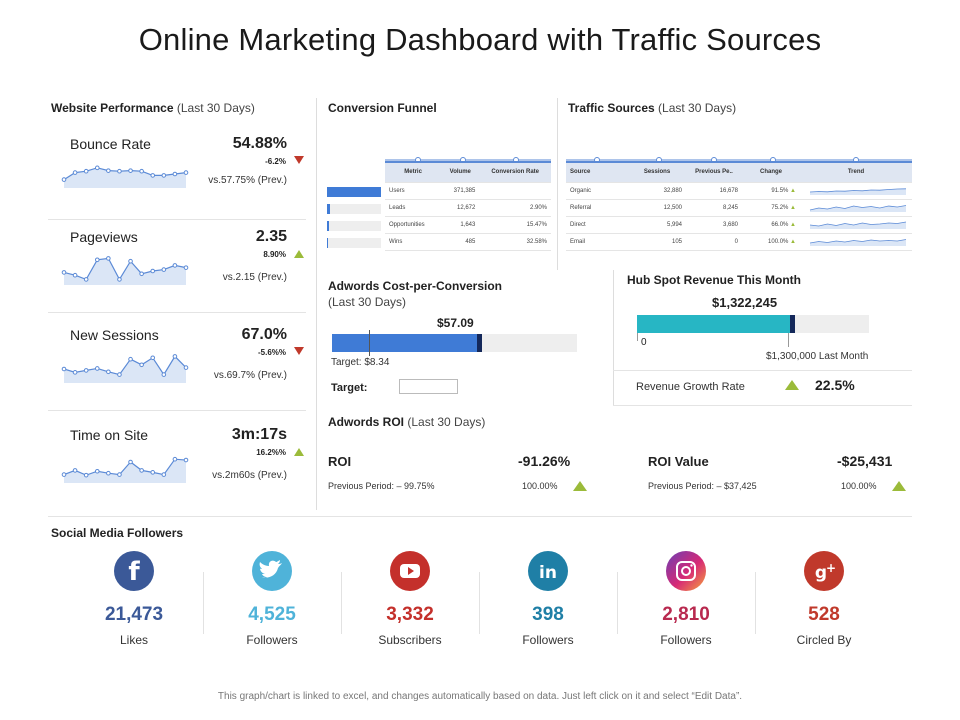 This screenshot has height=720, width=960. What do you see at coordinates (515, 242) in the screenshot?
I see `funnel-rate: 32.58%` at bounding box center [515, 242].